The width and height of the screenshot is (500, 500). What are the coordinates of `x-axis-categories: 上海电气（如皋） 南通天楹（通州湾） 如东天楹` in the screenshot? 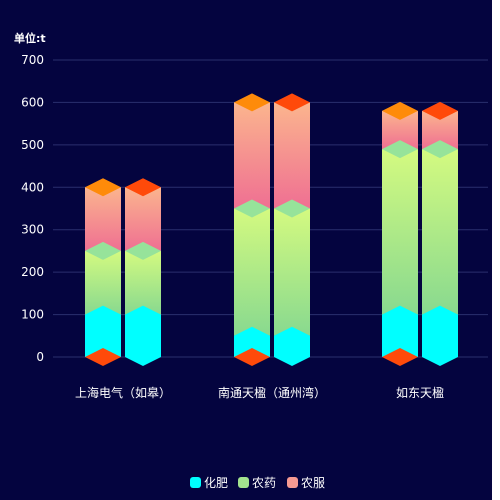 It's located at (259, 392).